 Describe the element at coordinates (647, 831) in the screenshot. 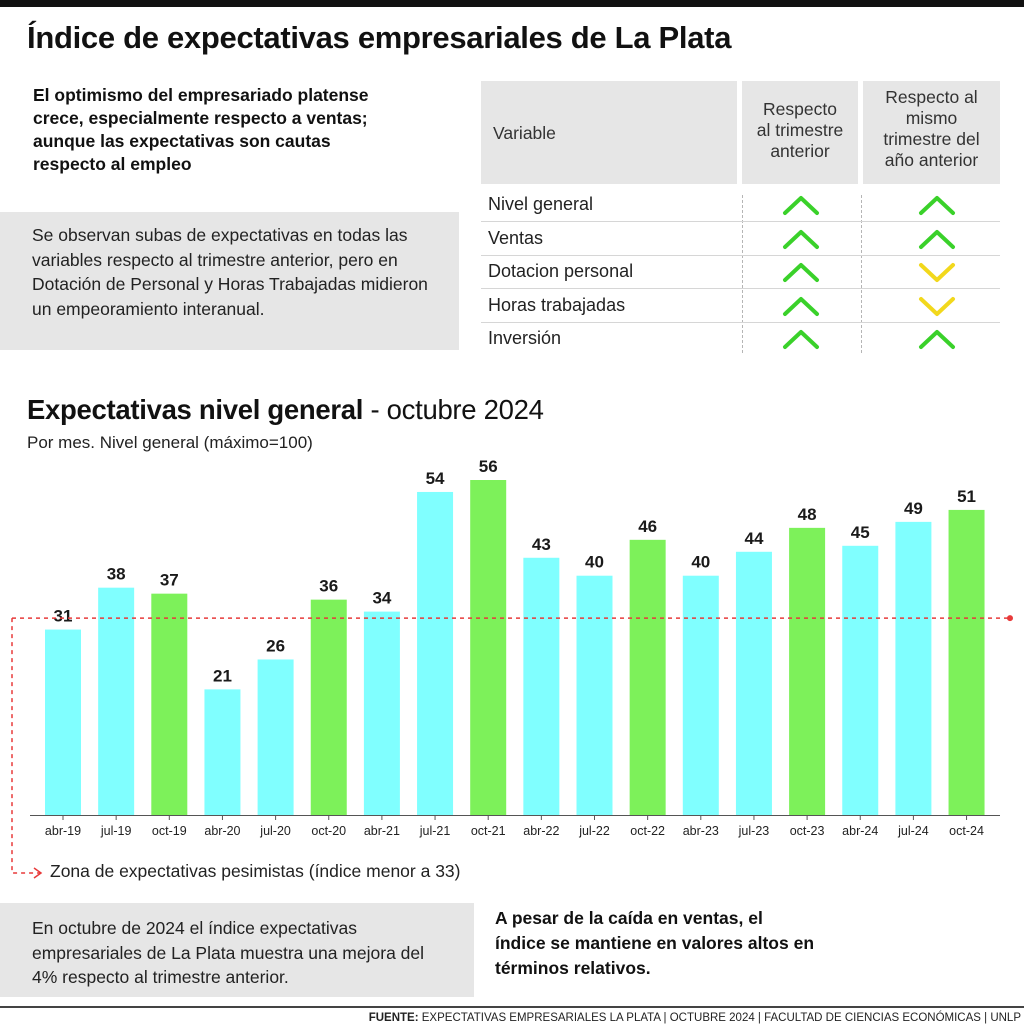

I see `x-tick-label: oct-22` at that location.